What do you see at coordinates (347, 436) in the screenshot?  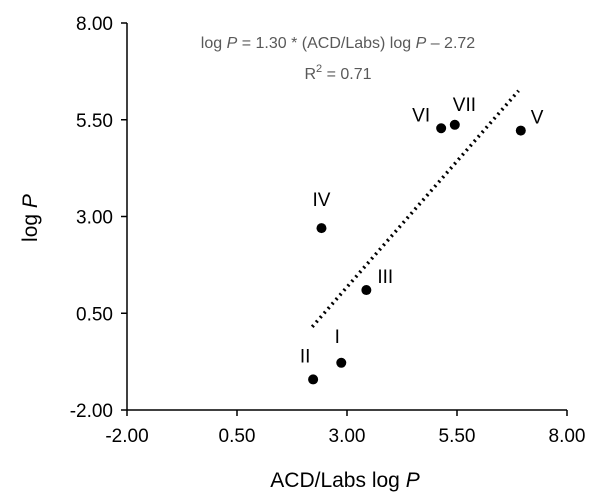 I see `x-tick-label: 3.00` at bounding box center [347, 436].